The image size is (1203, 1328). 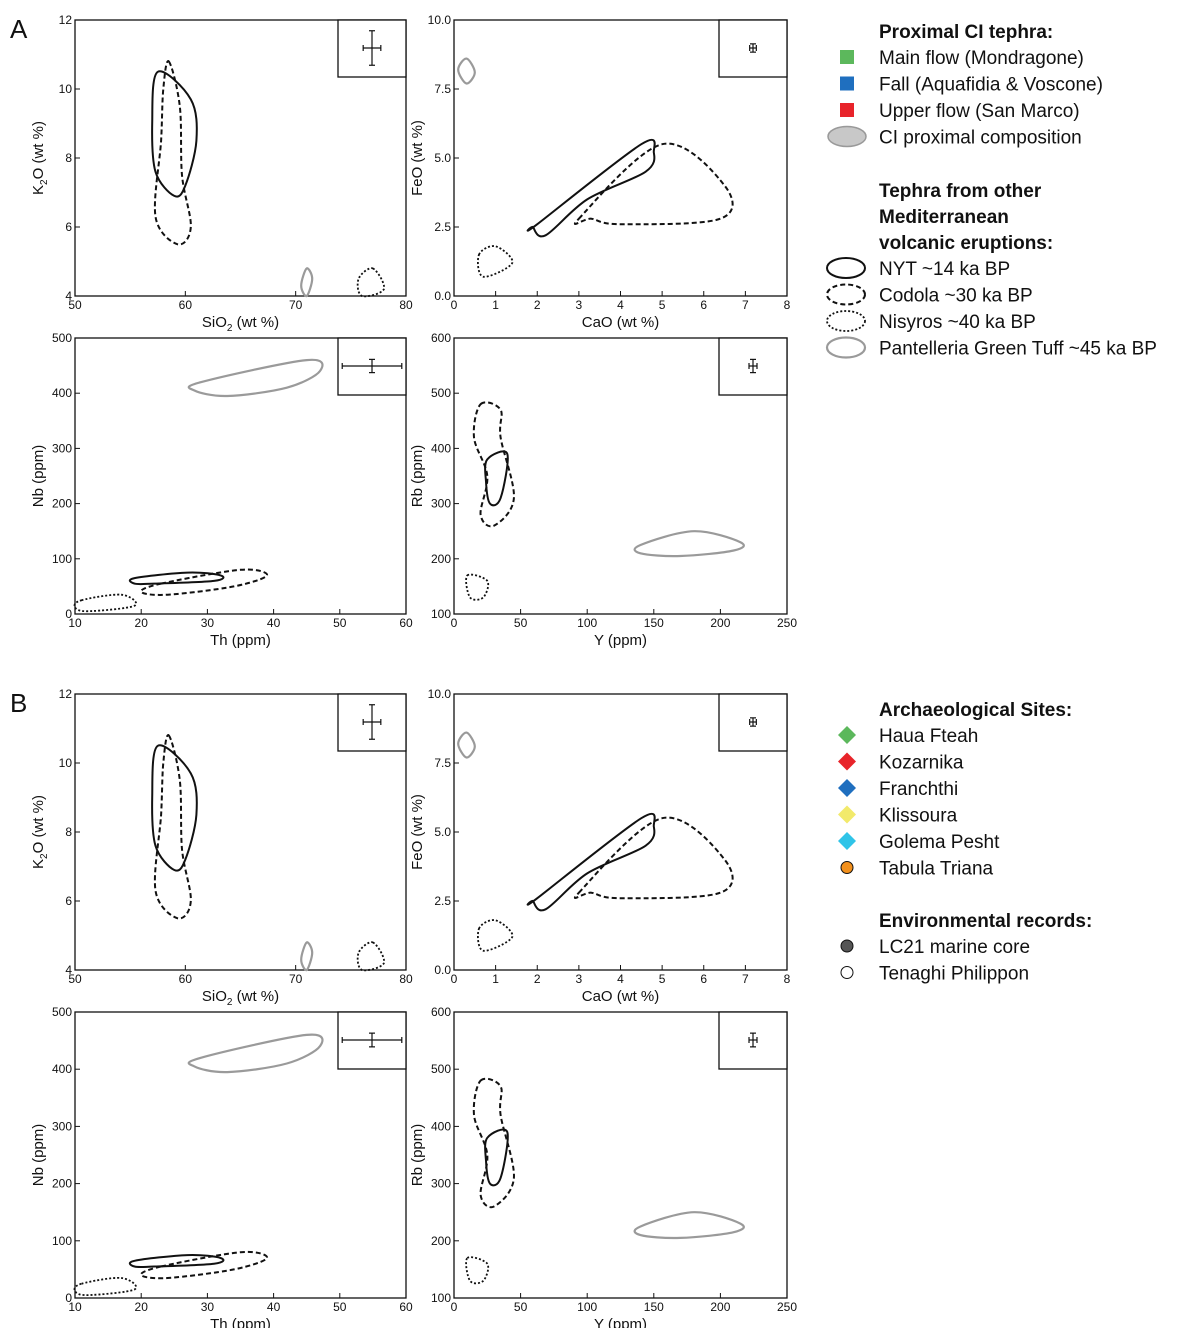 I want to click on x-axis-label: Y (ppm), so click(x=620, y=1322).